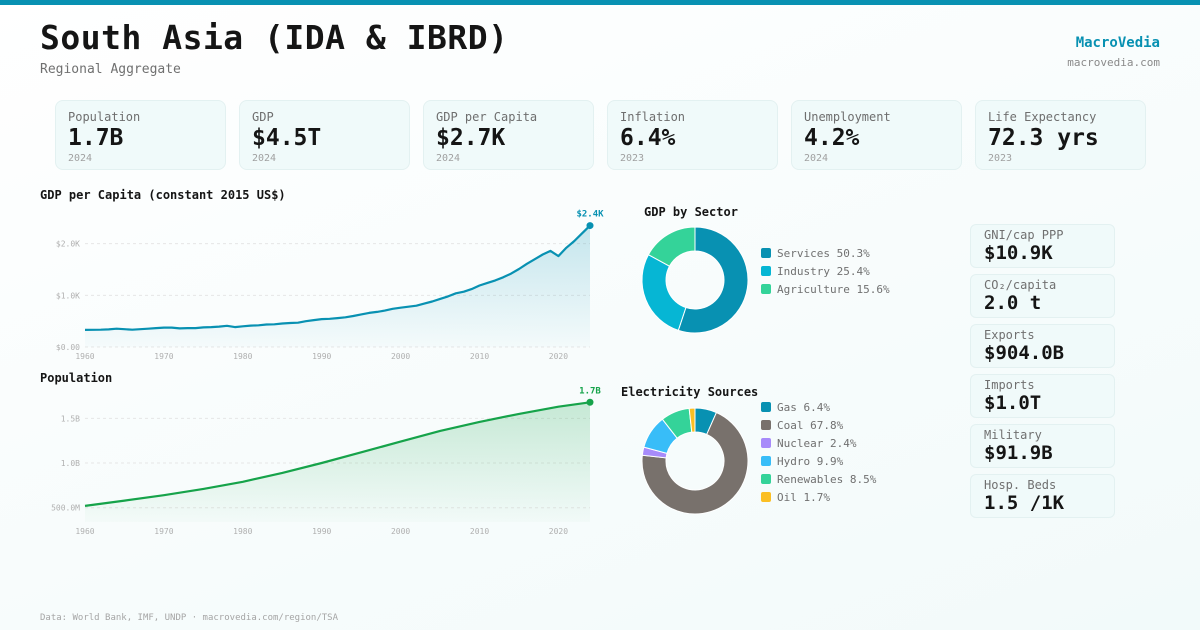  Describe the element at coordinates (1117, 43) in the screenshot. I see `brand-logo: MacroVedia` at that location.